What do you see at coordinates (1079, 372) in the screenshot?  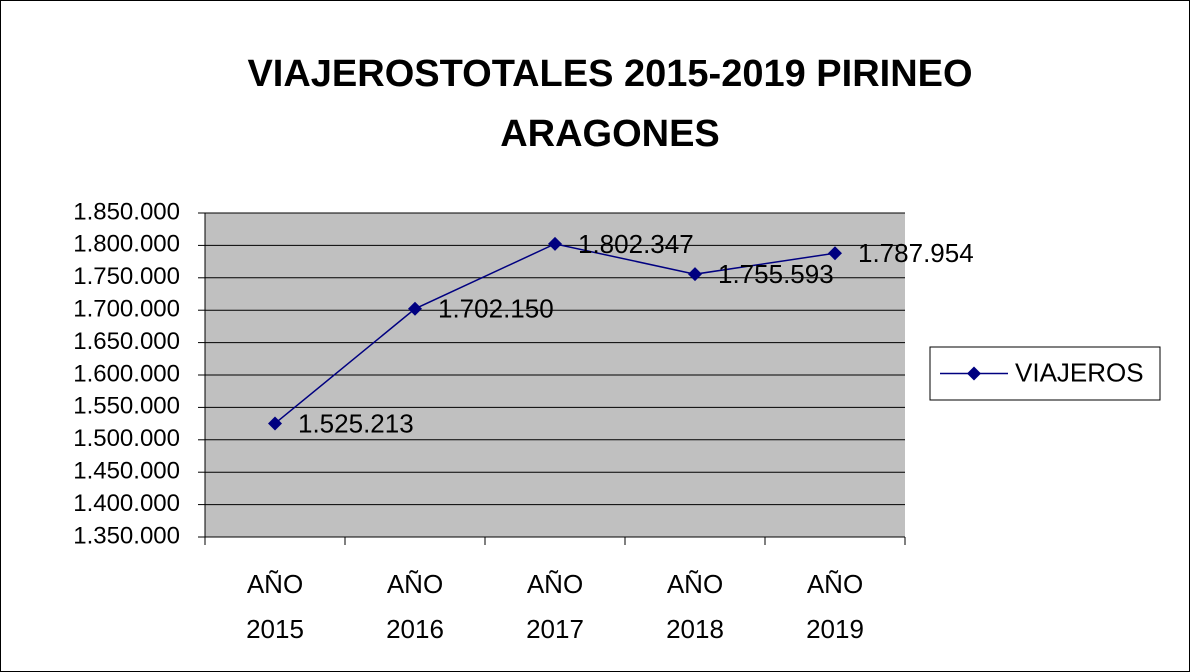 I see `legend-label: VIAJEROS` at bounding box center [1079, 372].